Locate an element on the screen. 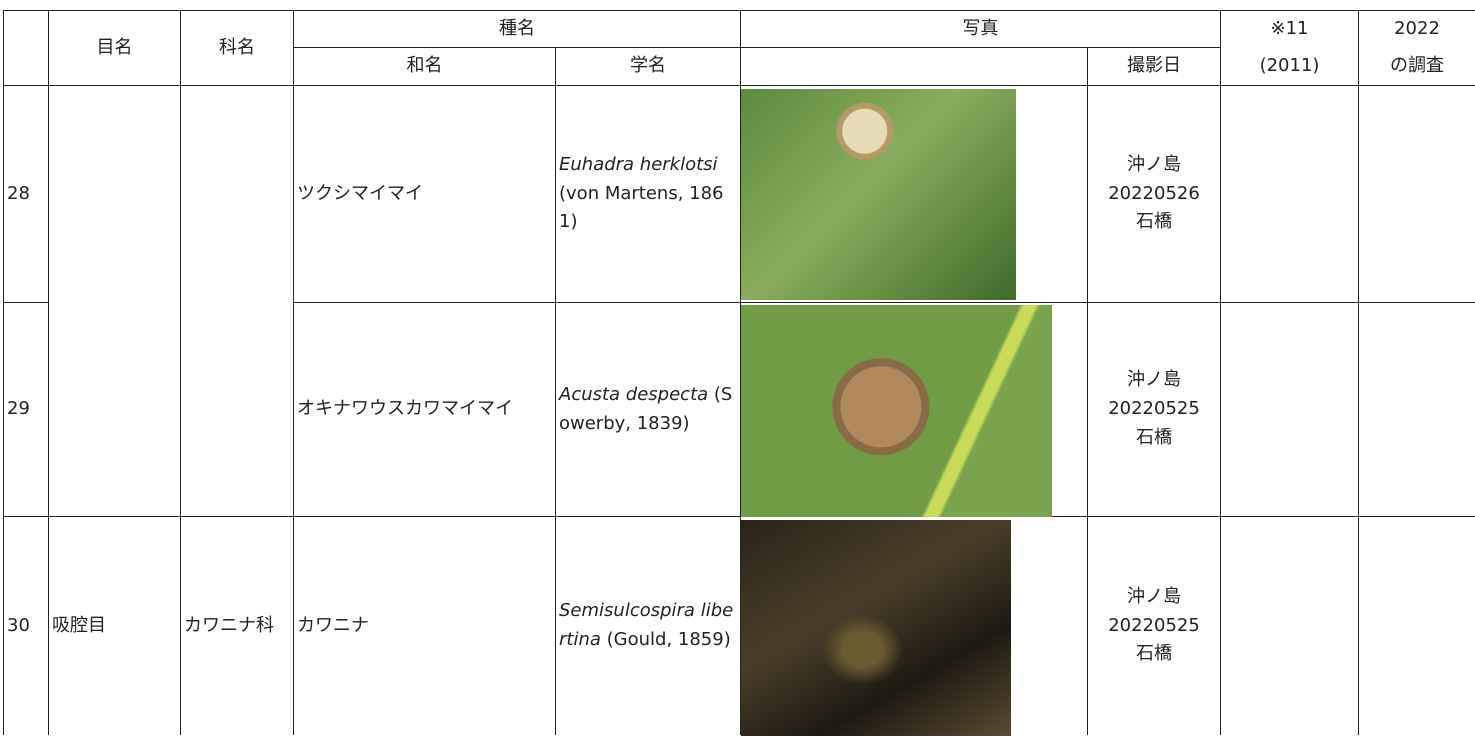  order-name: 吸腔目 is located at coordinates (79, 625).